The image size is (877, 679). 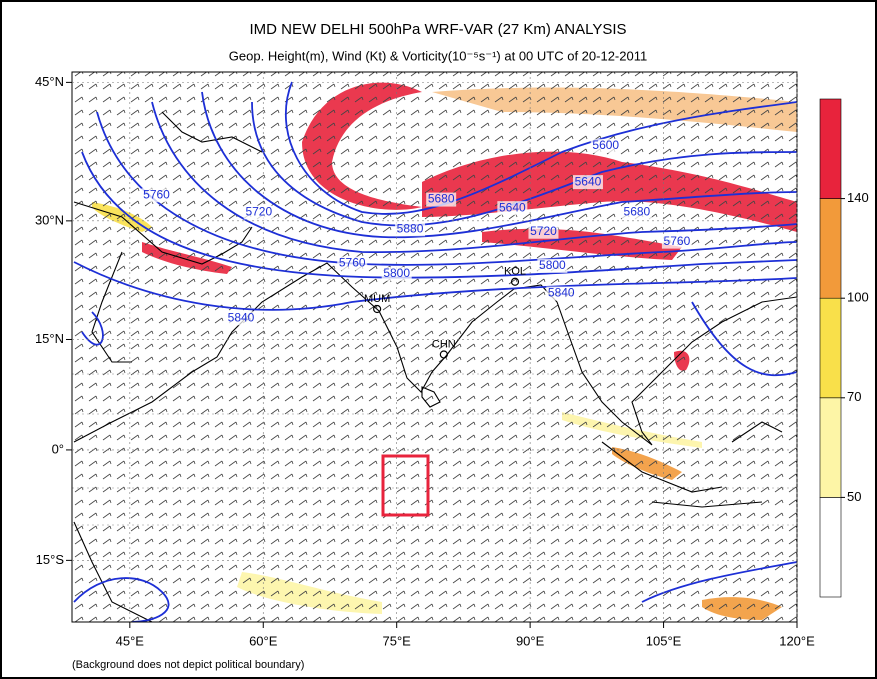 What do you see at coordinates (858, 297) in the screenshot?
I see `colorbar-label: 100` at bounding box center [858, 297].